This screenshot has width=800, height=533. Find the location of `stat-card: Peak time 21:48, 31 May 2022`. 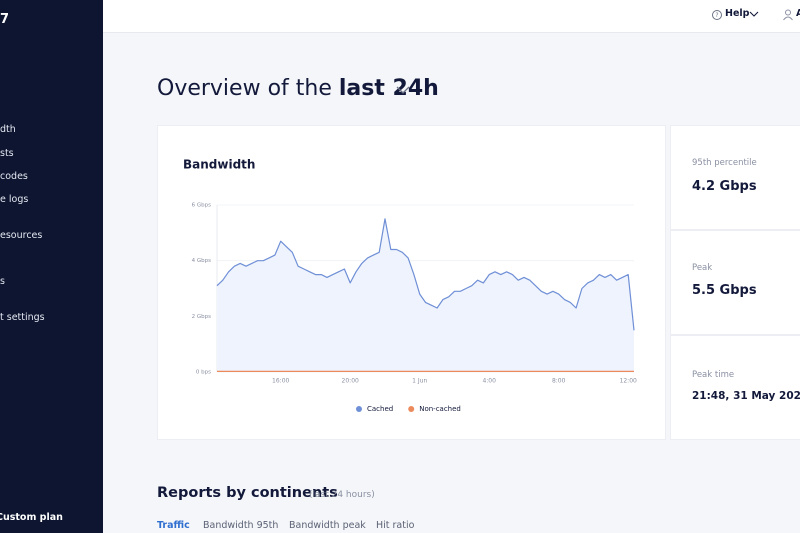

stat-card: Peak time 21:48, 31 May 2022 is located at coordinates (735, 387).